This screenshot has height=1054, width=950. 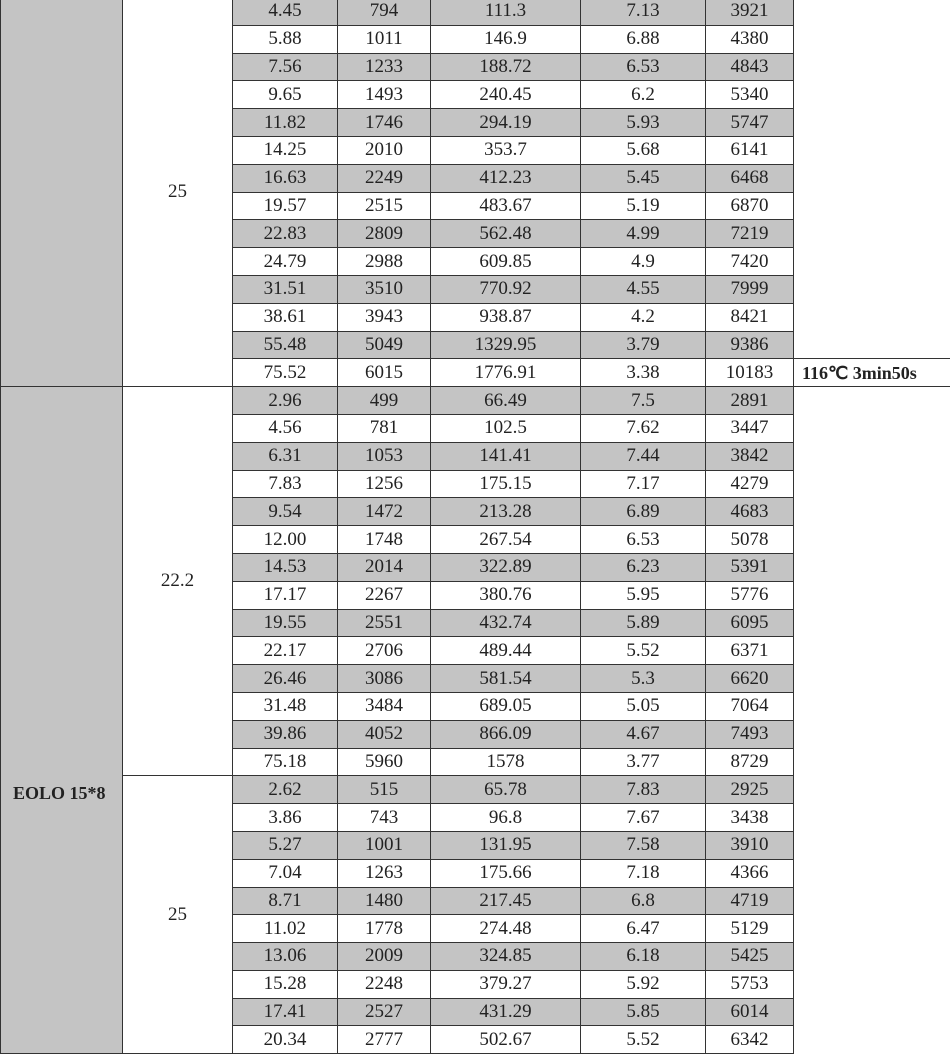 I want to click on col-a-cell: 4.45, so click(x=285, y=12).